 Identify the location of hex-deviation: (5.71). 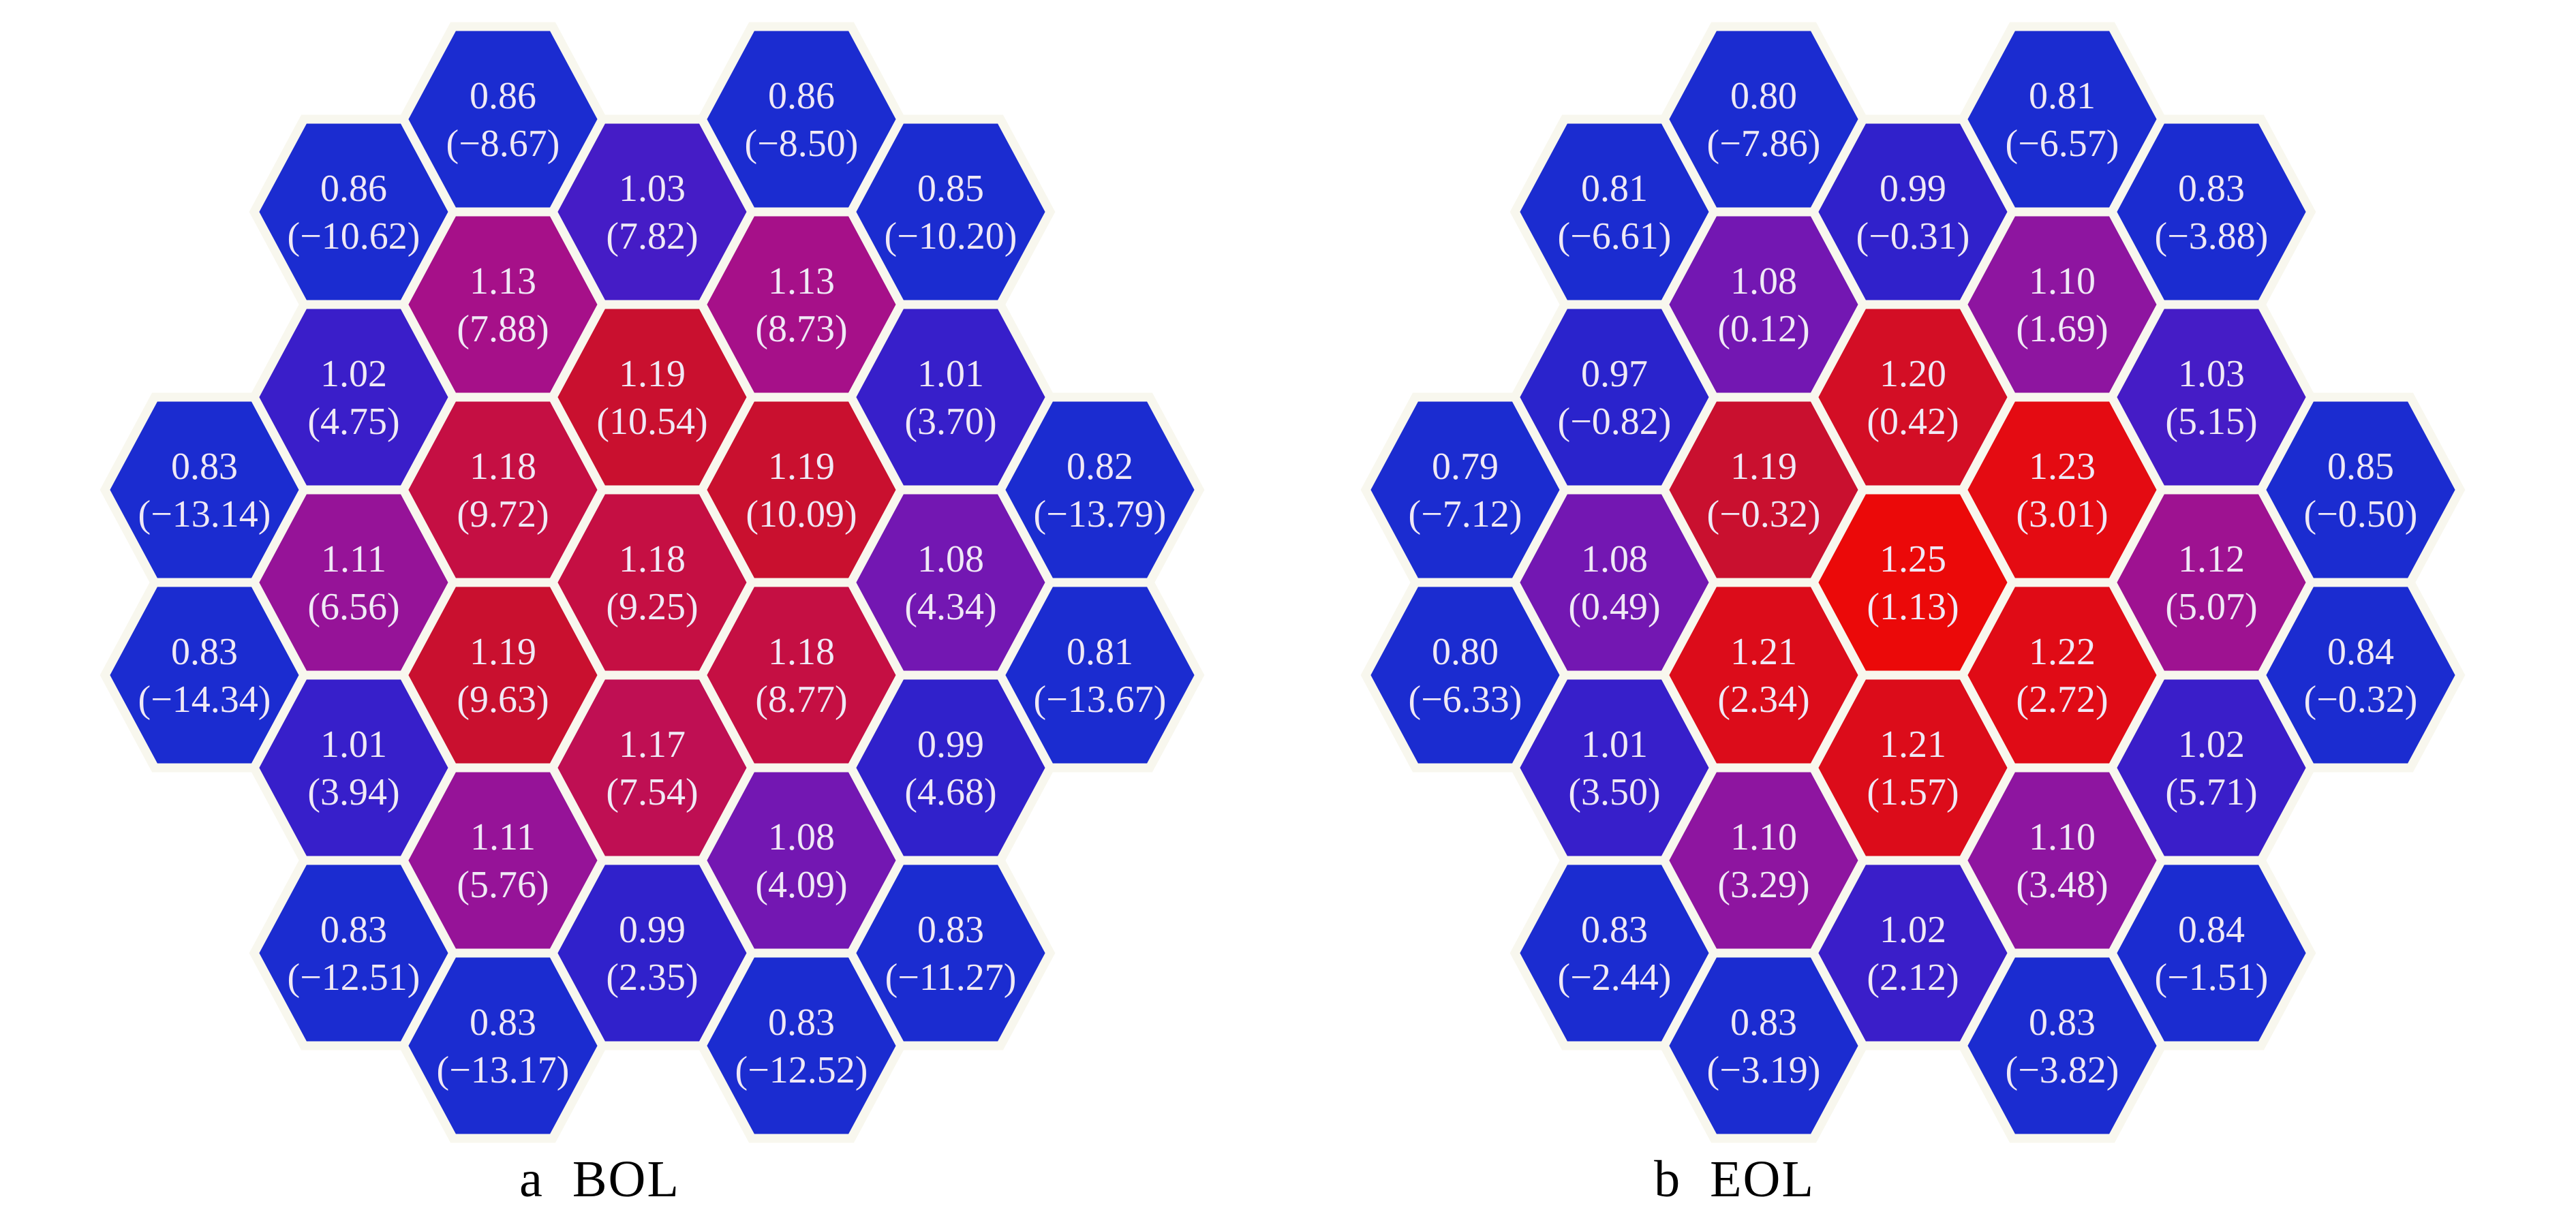
(2211, 792).